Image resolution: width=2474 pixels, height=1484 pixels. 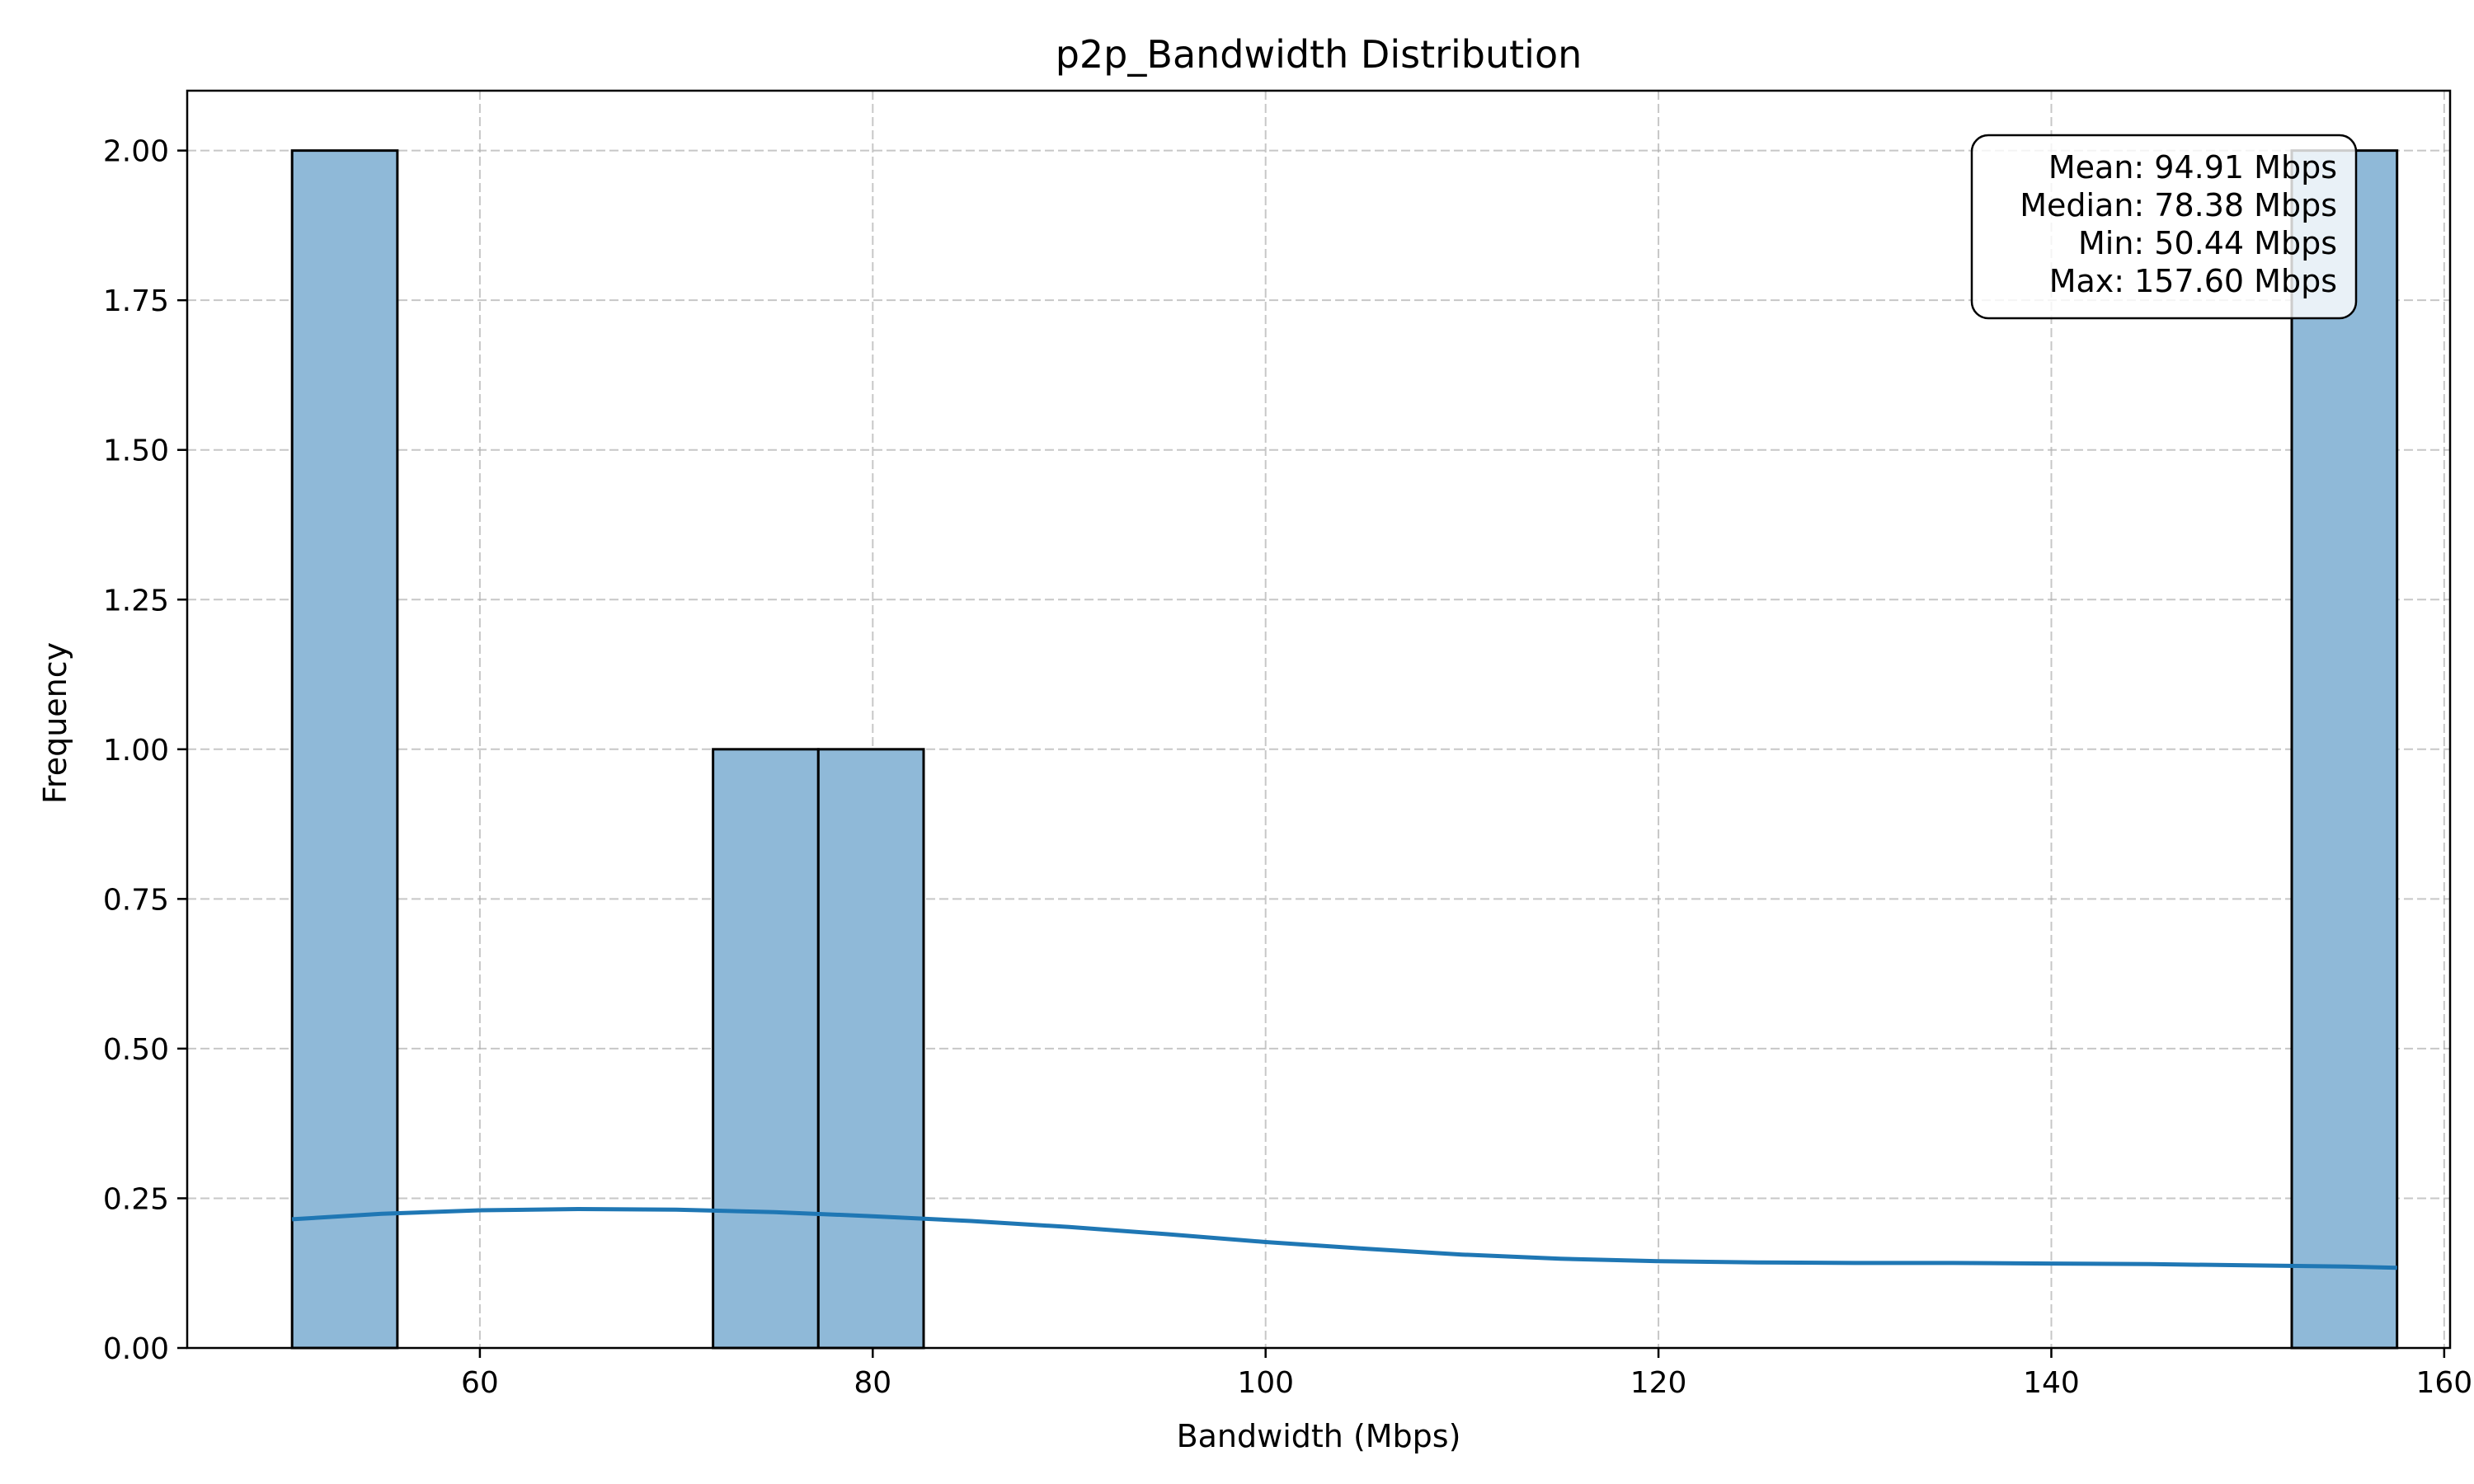 I want to click on kde-curve, so click(x=1344, y=1238).